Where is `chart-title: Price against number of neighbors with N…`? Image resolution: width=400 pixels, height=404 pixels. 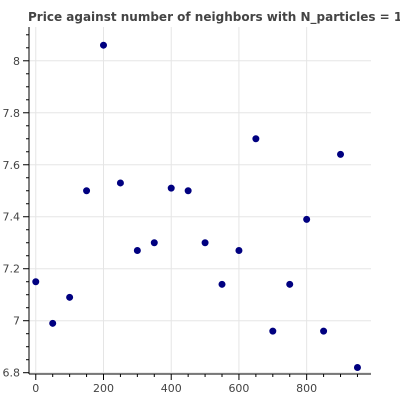 chart-title: Price against number of neighbors with N… is located at coordinates (214, 17).